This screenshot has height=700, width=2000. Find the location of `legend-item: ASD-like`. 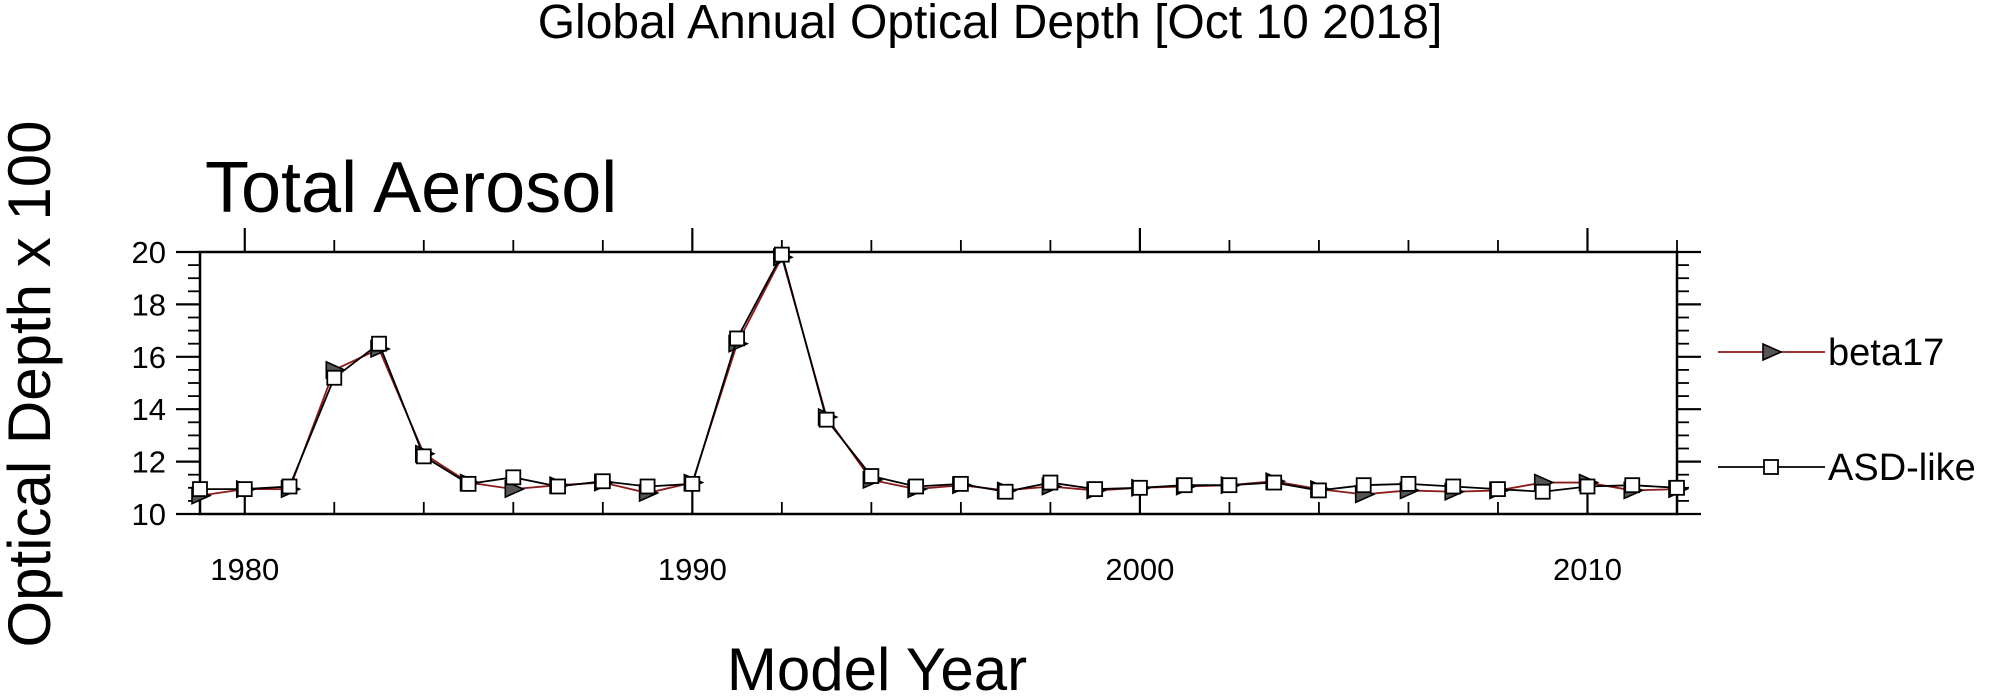

legend-item: ASD-like is located at coordinates (1847, 468).